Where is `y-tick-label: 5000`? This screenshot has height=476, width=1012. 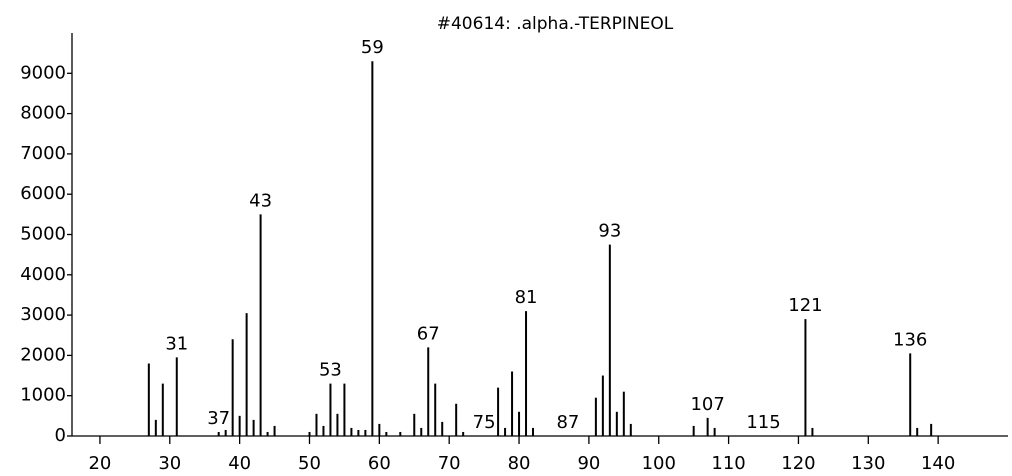
y-tick-label: 5000 is located at coordinates (43, 234).